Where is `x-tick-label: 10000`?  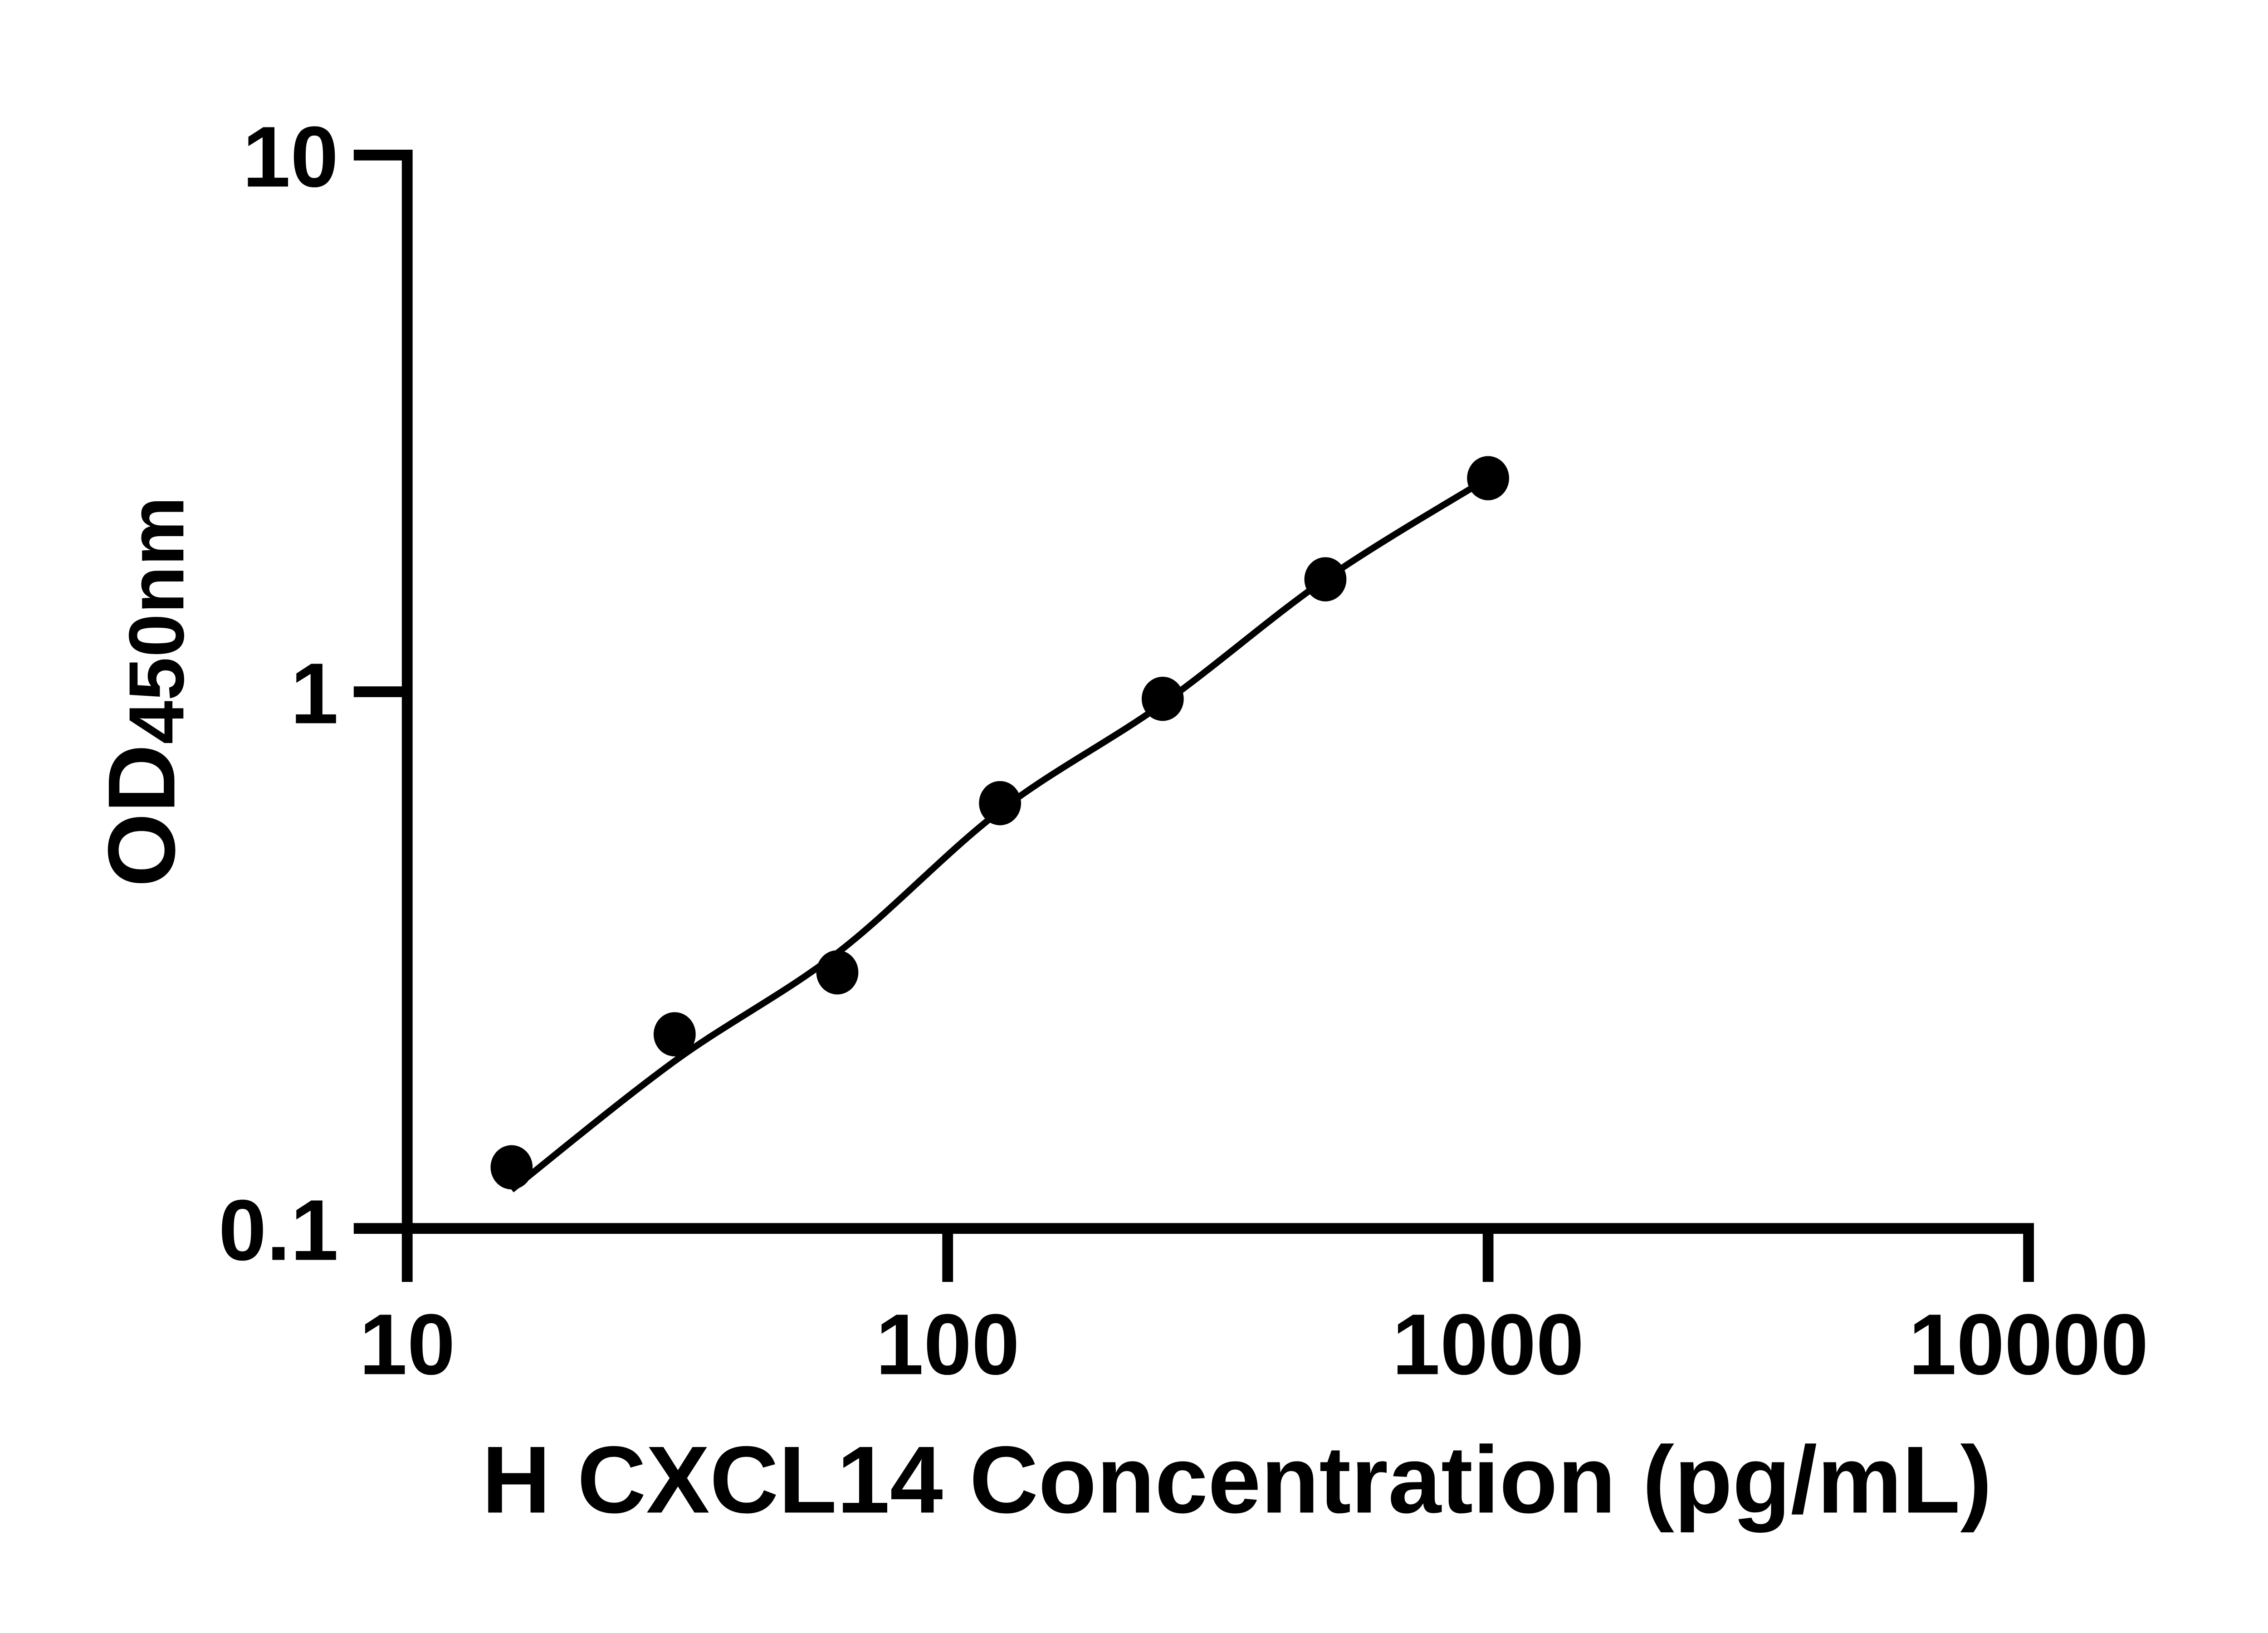
x-tick-label: 10000 is located at coordinates (2029, 1344).